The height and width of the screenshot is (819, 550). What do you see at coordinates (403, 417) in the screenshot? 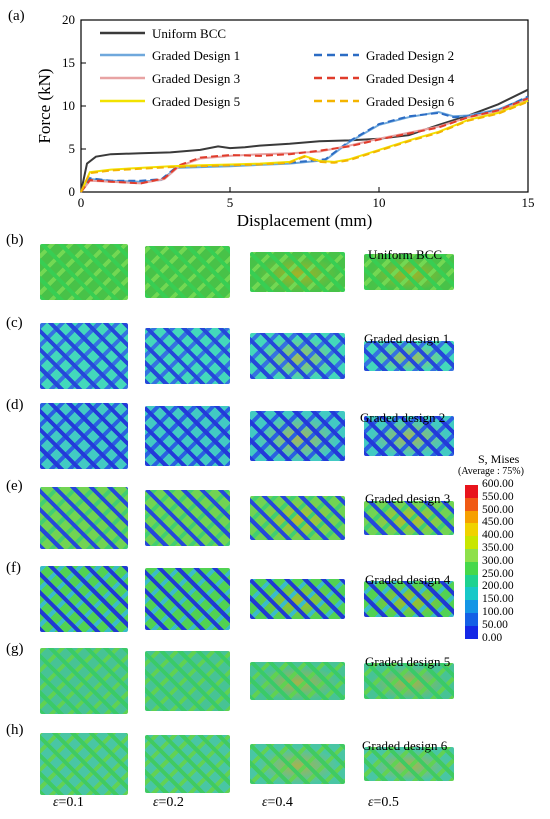
I see `design-label-graded-2: Graded design 2` at bounding box center [403, 417].